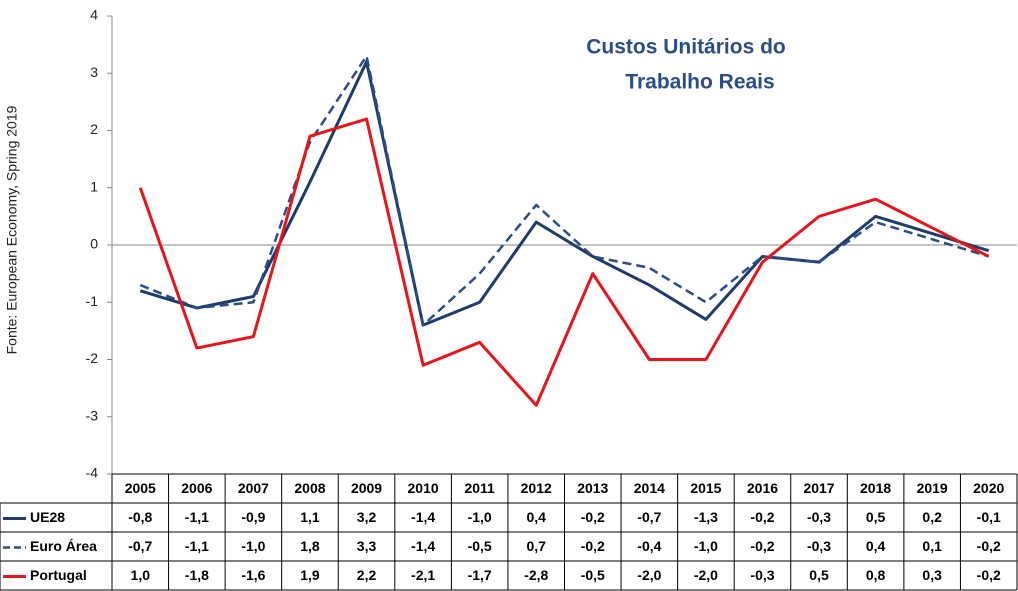  What do you see at coordinates (140, 488) in the screenshot?
I see `x-tick-label: 2005` at bounding box center [140, 488].